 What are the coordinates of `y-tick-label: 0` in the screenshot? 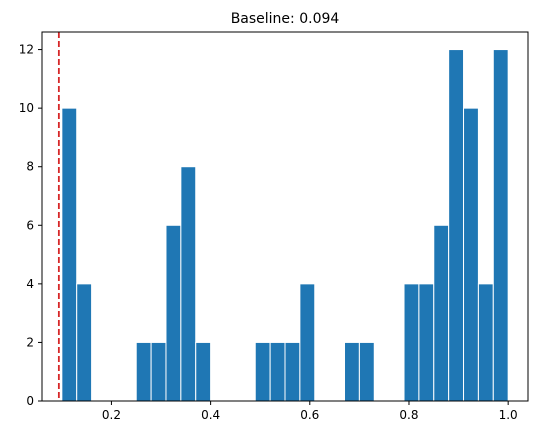 It's located at (30, 401).